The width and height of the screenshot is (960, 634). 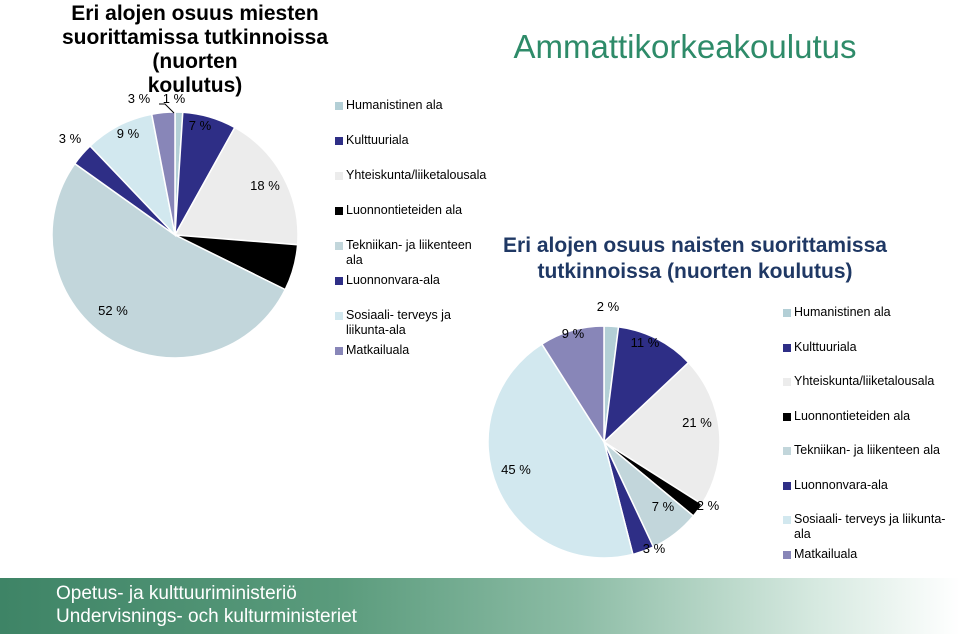 What do you see at coordinates (480, 606) in the screenshot?
I see `footer-band` at bounding box center [480, 606].